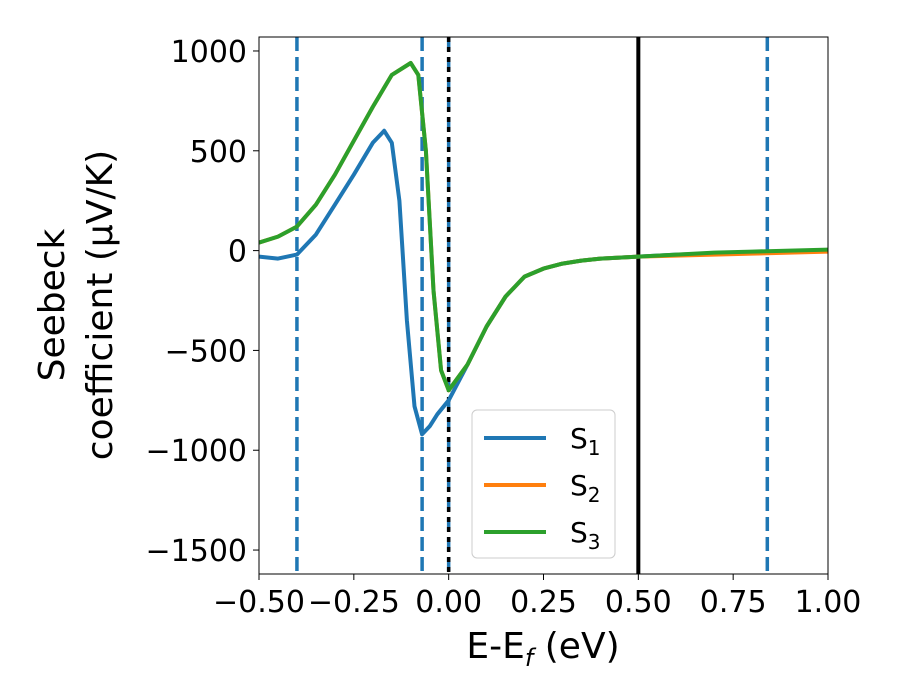 Image resolution: width=900 pixels, height=700 pixels. What do you see at coordinates (237, 252) in the screenshot?
I see `y-tick-label: 0` at bounding box center [237, 252].